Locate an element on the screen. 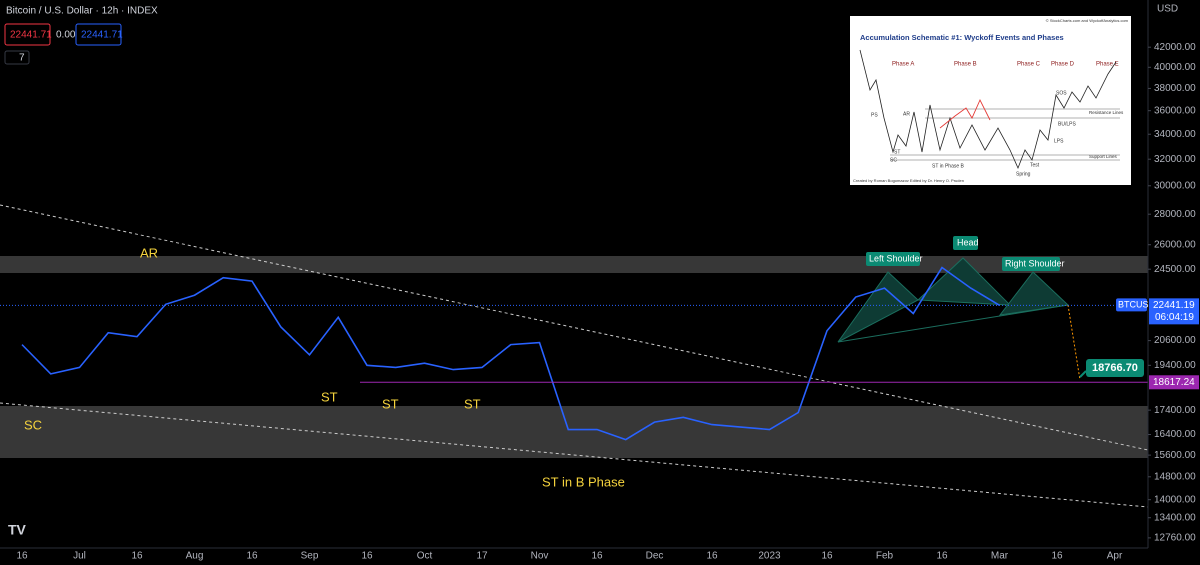 This screenshot has width=1200, height=565. x-tick-label: 17 is located at coordinates (482, 556).